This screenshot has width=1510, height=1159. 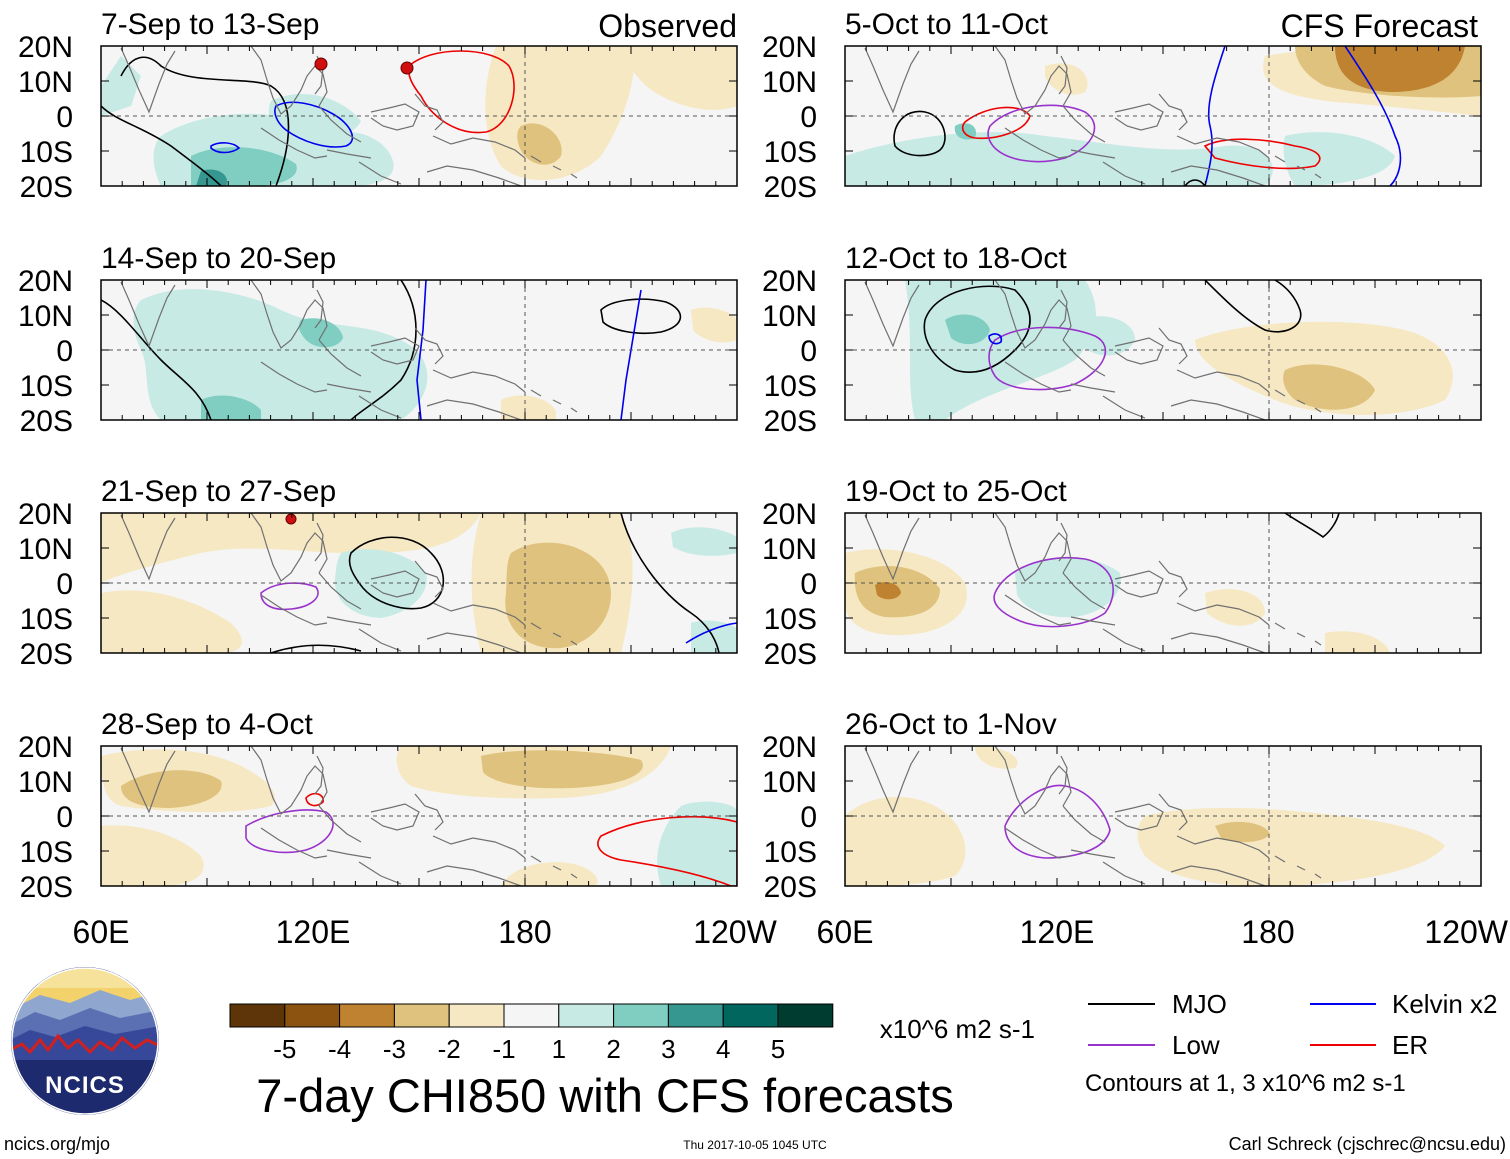 What do you see at coordinates (667, 26) in the screenshot?
I see `observed-label: Observed` at bounding box center [667, 26].